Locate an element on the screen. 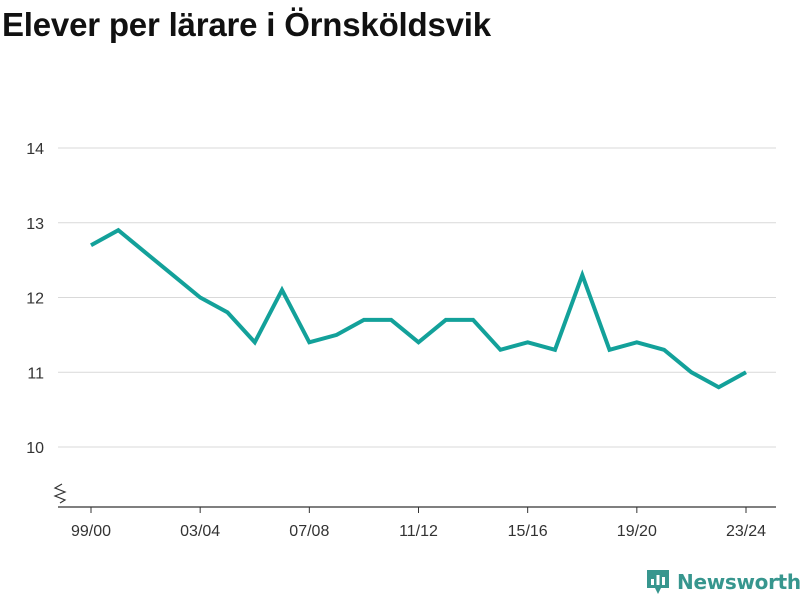  y-tick-label: 11 is located at coordinates (35, 373).